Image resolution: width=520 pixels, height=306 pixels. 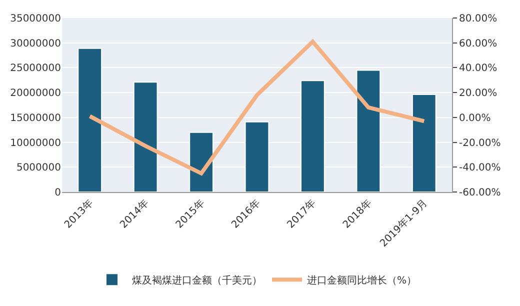 I want to click on y-tick-label: 25000000, so click(x=35, y=68).